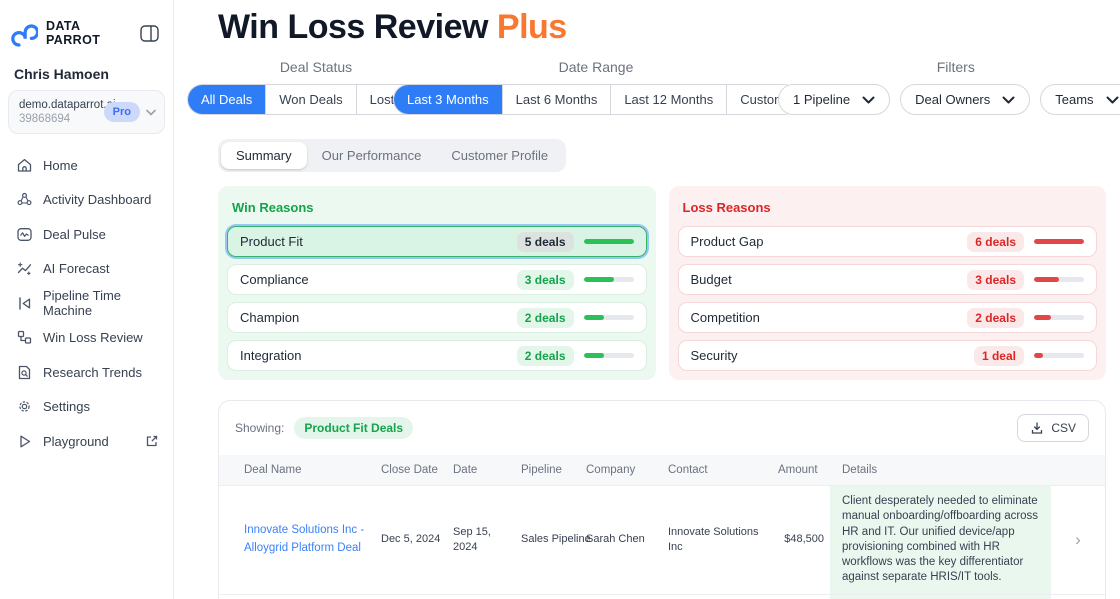 The width and height of the screenshot is (1120, 599). What do you see at coordinates (60, 165) in the screenshot?
I see `sidebar-item-label: Home` at bounding box center [60, 165].